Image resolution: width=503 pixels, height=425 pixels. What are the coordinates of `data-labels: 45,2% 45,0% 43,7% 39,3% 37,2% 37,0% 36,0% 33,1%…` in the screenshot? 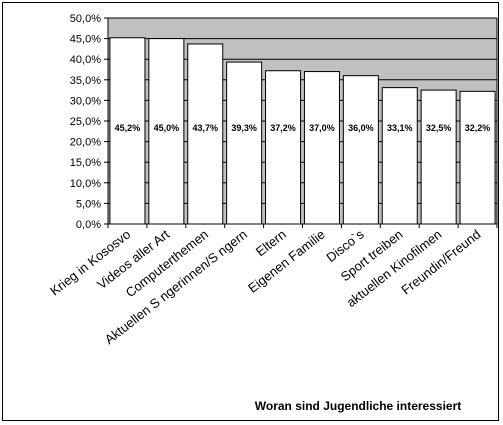 It's located at (303, 128).